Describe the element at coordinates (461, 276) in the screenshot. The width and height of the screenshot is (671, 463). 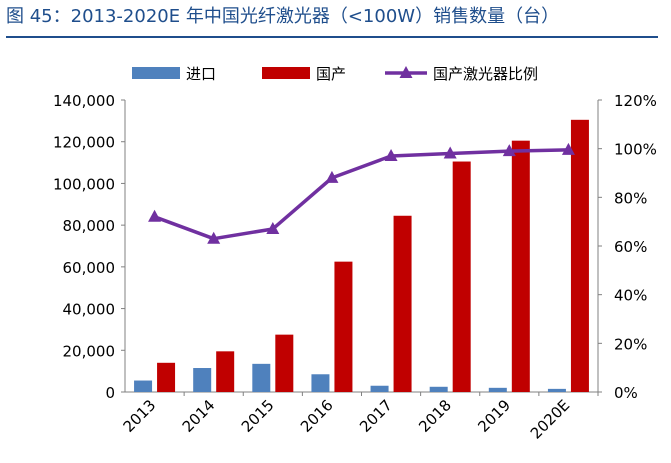
I see `bar-domestic-2018` at that location.